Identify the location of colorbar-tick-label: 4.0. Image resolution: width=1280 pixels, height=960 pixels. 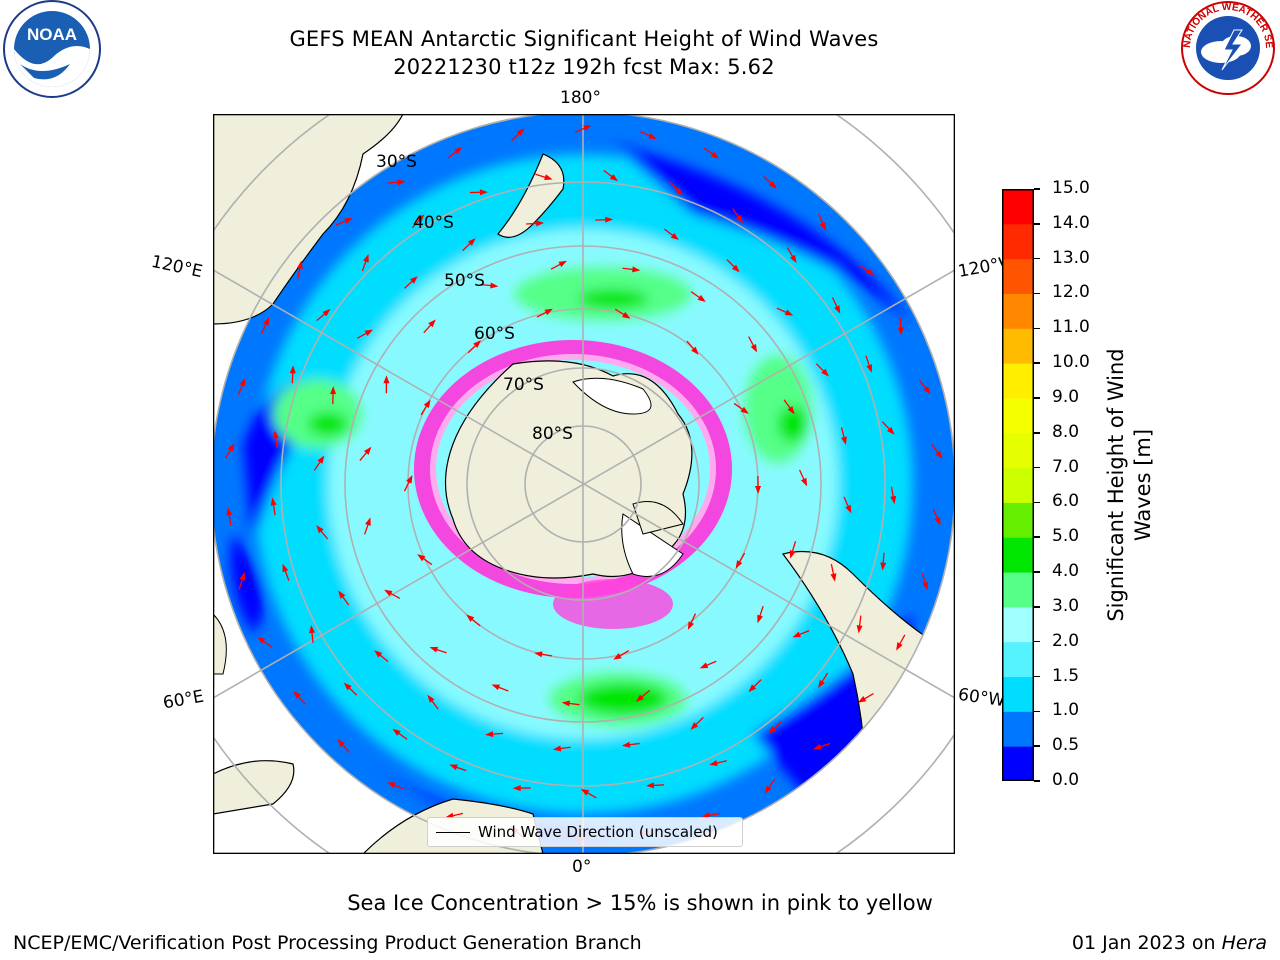
(1066, 571).